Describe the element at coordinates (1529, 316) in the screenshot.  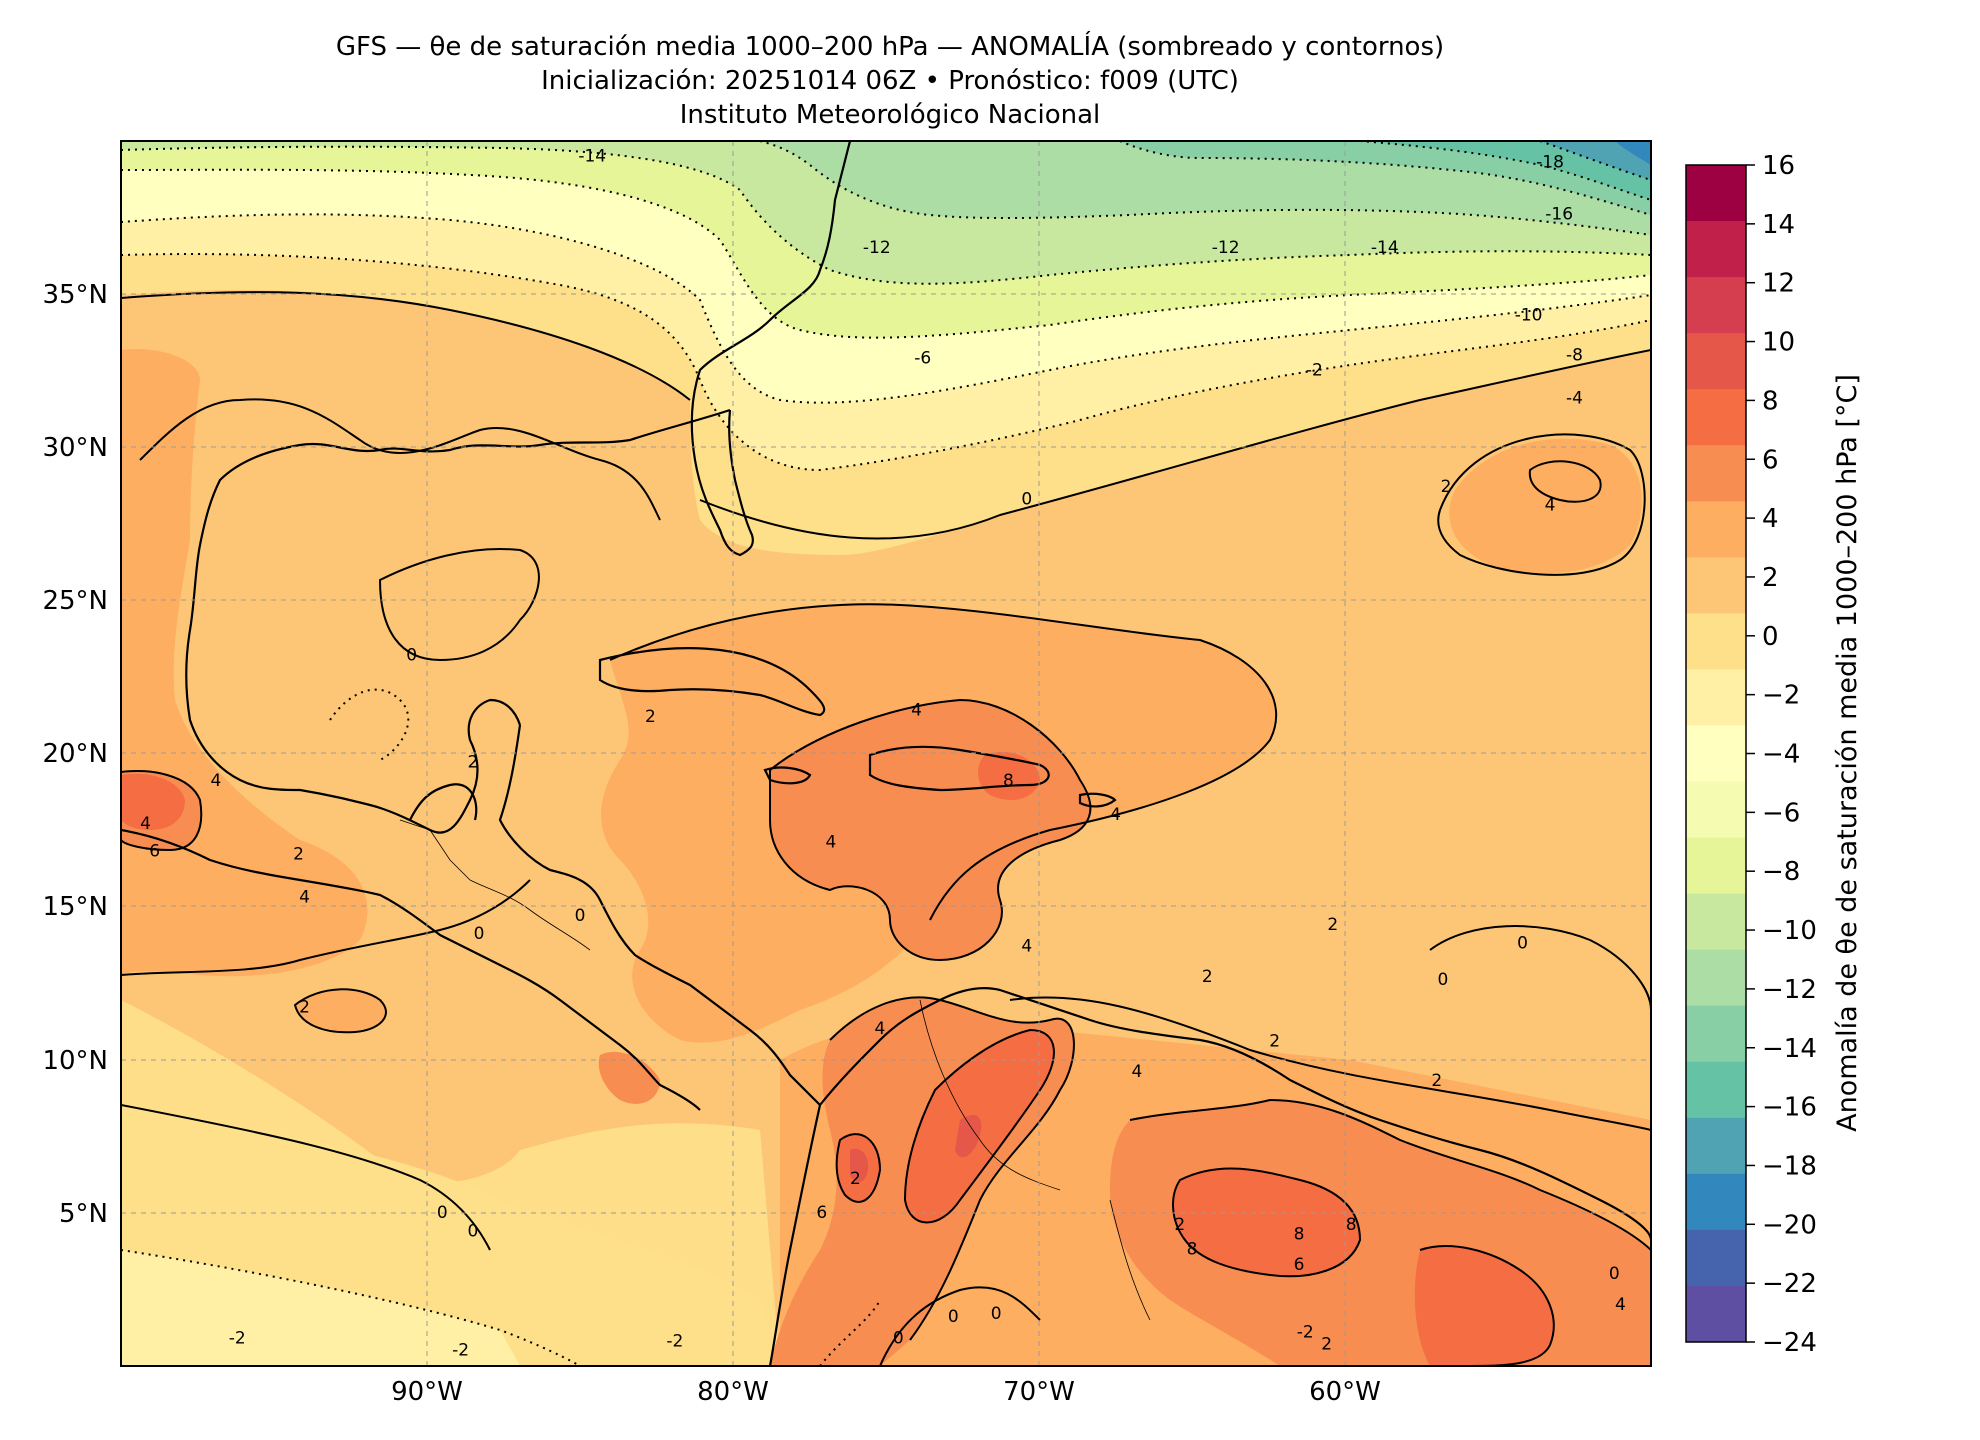
I see `contour-label: -10` at that location.